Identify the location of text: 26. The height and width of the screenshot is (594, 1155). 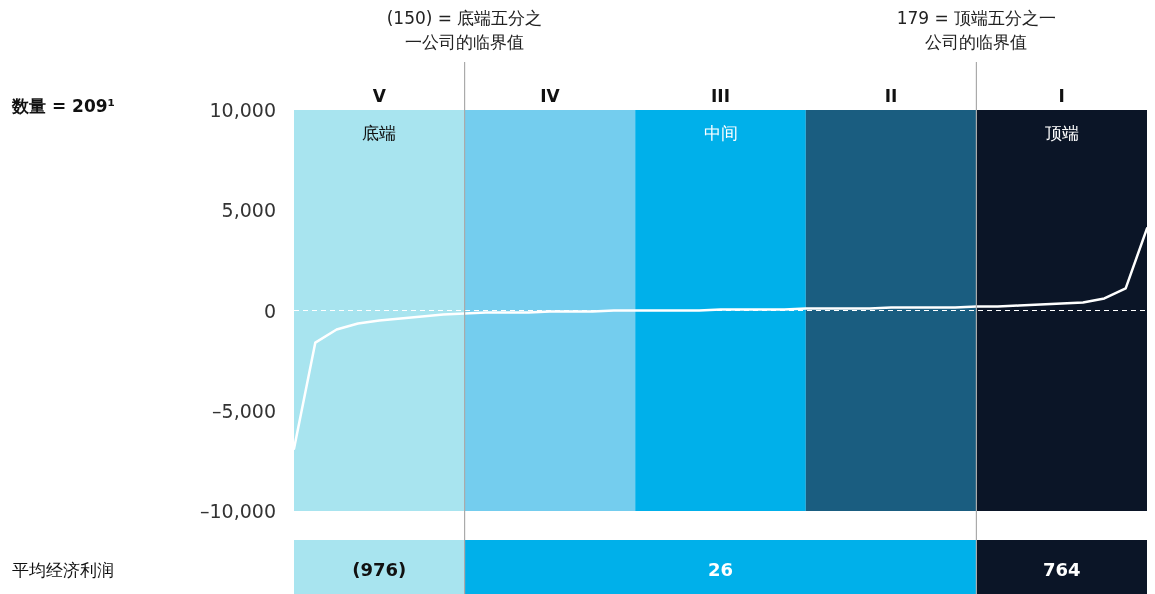
(720, 569).